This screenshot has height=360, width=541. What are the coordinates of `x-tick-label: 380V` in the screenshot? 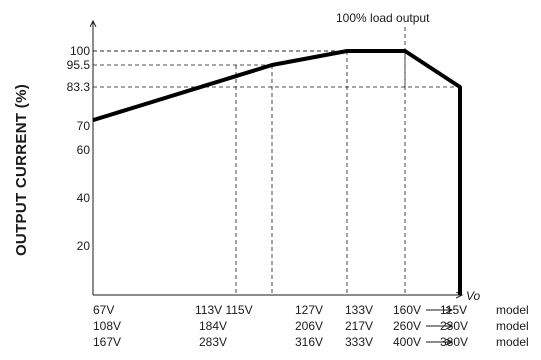 It's located at (454, 342).